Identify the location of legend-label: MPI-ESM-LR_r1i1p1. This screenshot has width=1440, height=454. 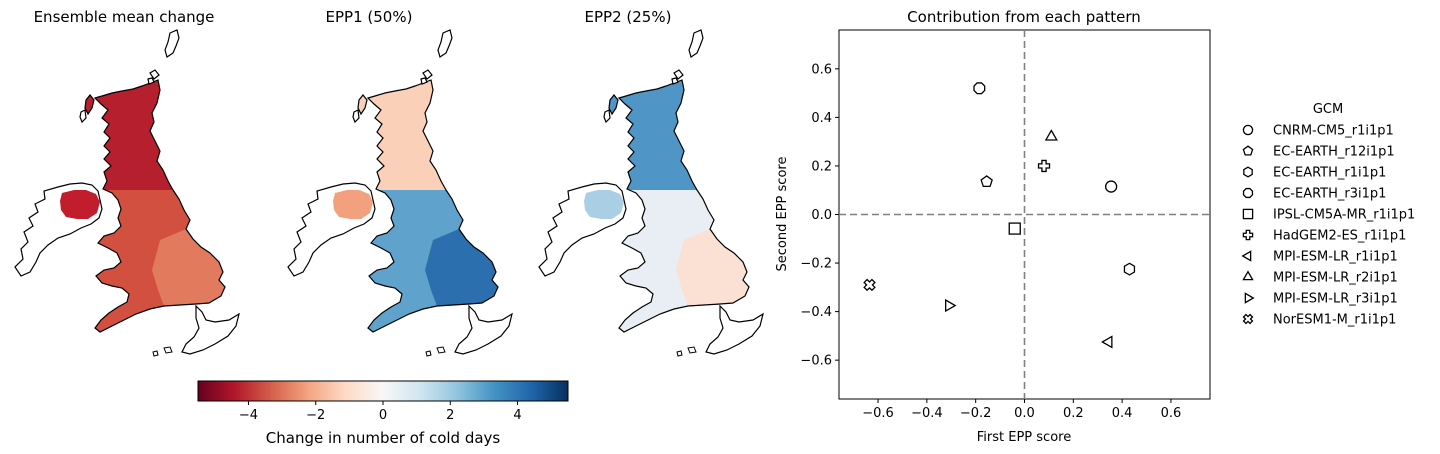
(1335, 257).